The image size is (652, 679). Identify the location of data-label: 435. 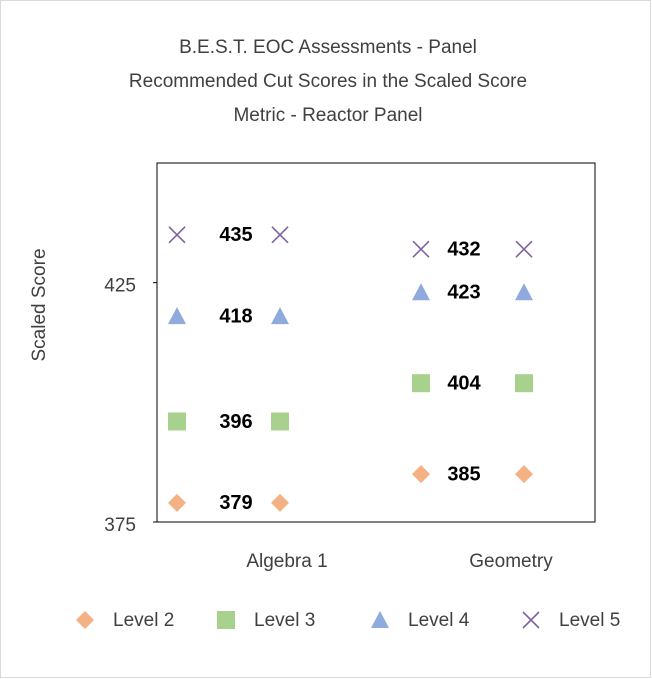
(235, 235).